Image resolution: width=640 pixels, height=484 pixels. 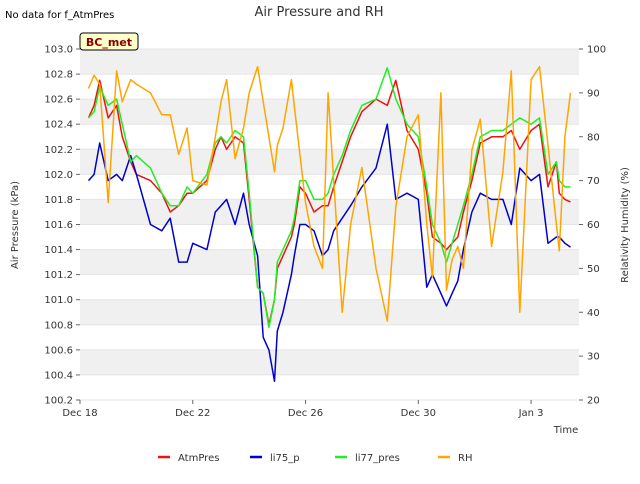 What do you see at coordinates (192, 413) in the screenshot?
I see `x-tick-label: Dec 22` at bounding box center [192, 413].